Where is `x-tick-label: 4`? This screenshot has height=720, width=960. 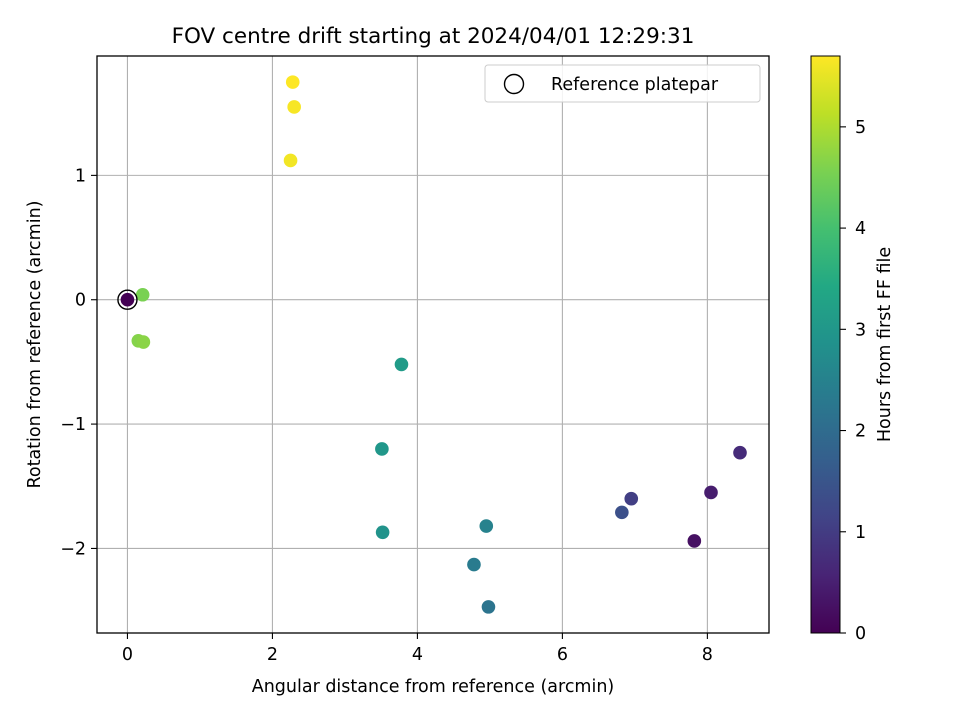
x-tick-label: 4 is located at coordinates (417, 655).